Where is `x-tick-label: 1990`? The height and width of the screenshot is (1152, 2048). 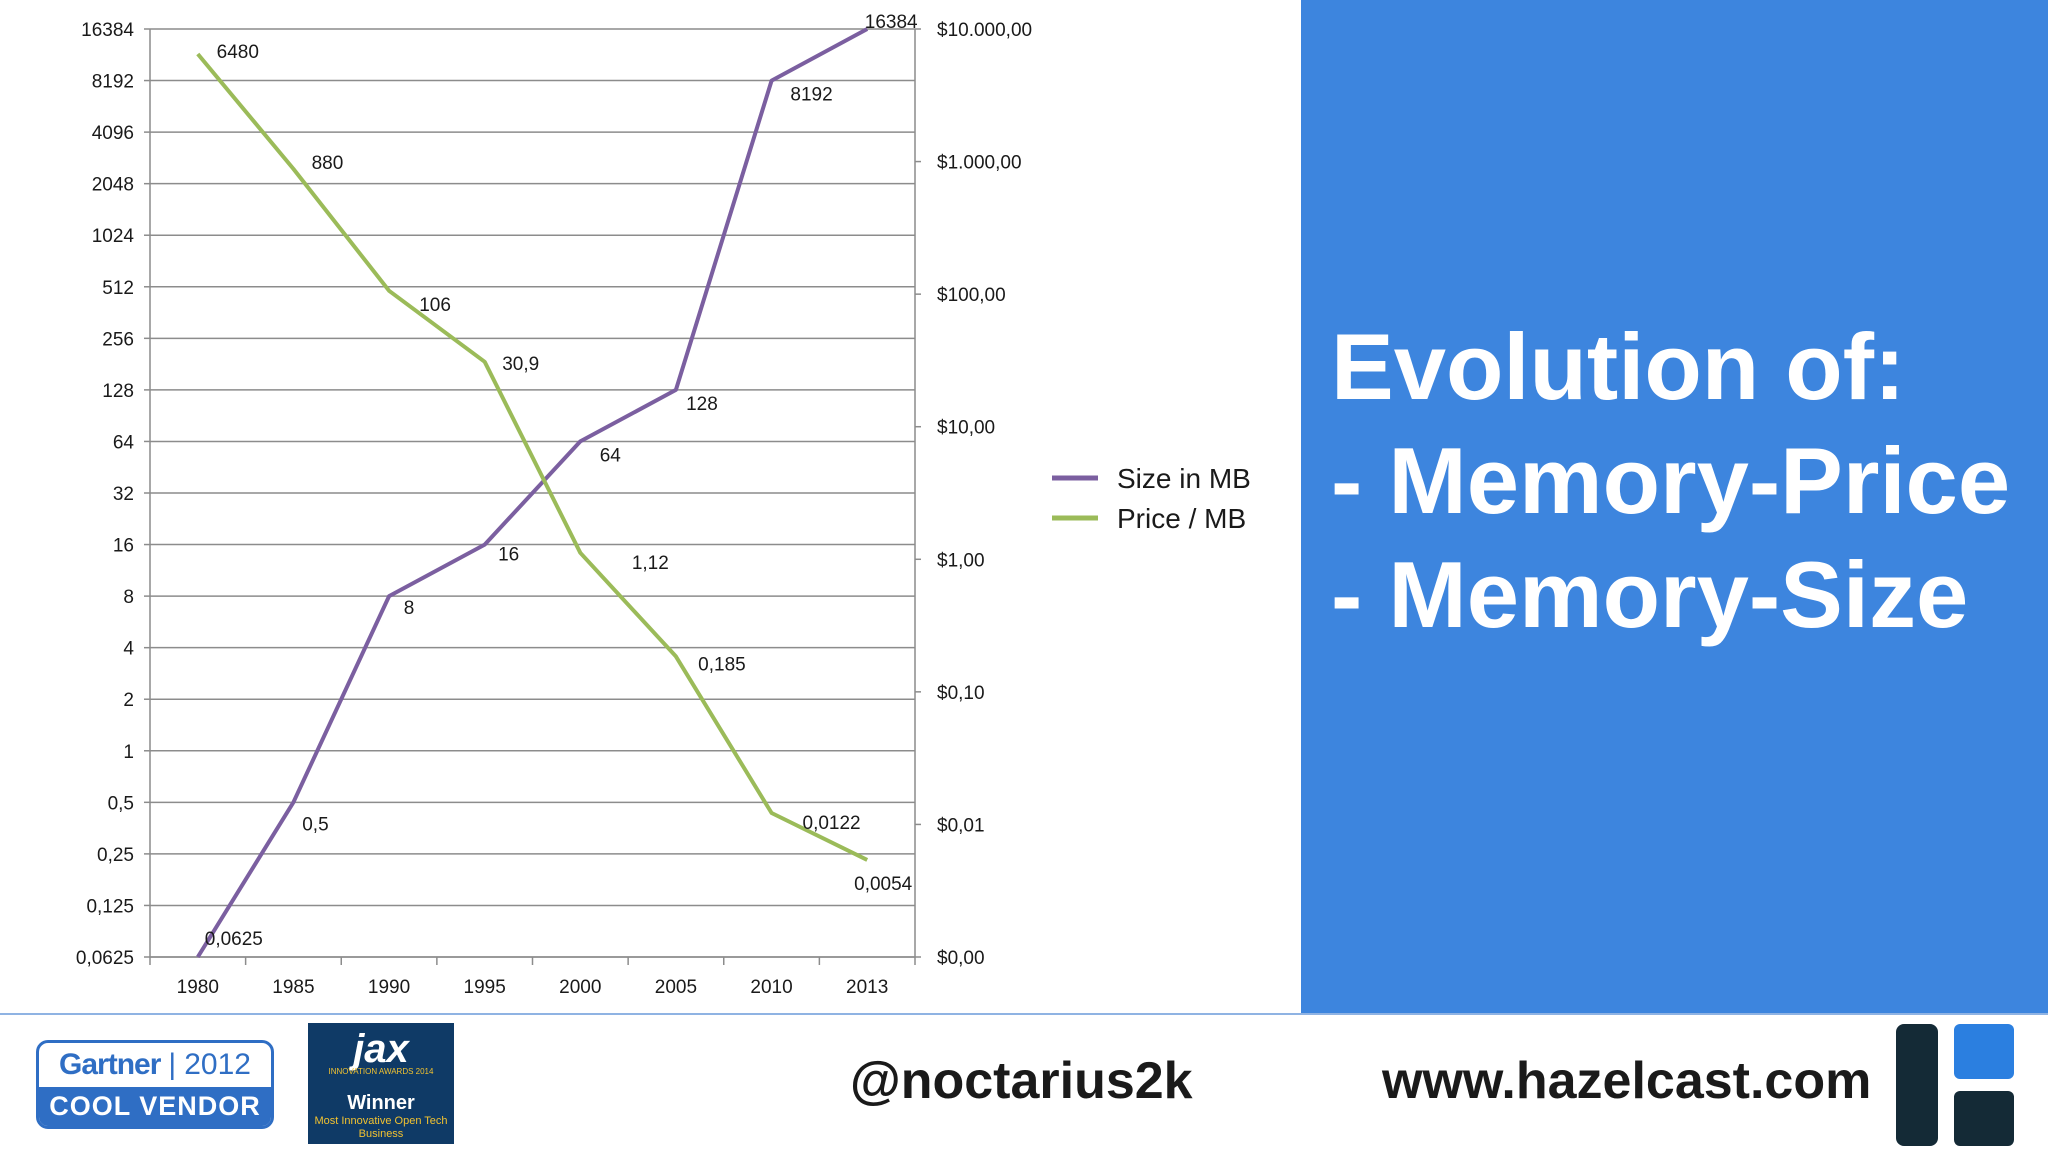
x-tick-label: 1990 is located at coordinates (389, 987).